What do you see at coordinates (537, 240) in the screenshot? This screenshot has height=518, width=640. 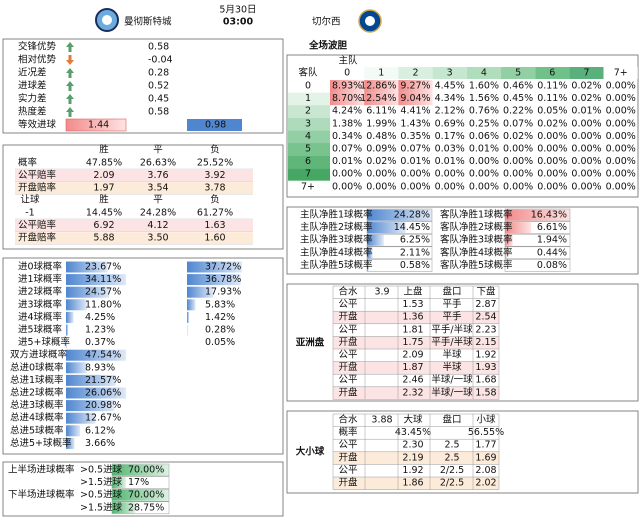 I see `cell-frame` at bounding box center [537, 240].